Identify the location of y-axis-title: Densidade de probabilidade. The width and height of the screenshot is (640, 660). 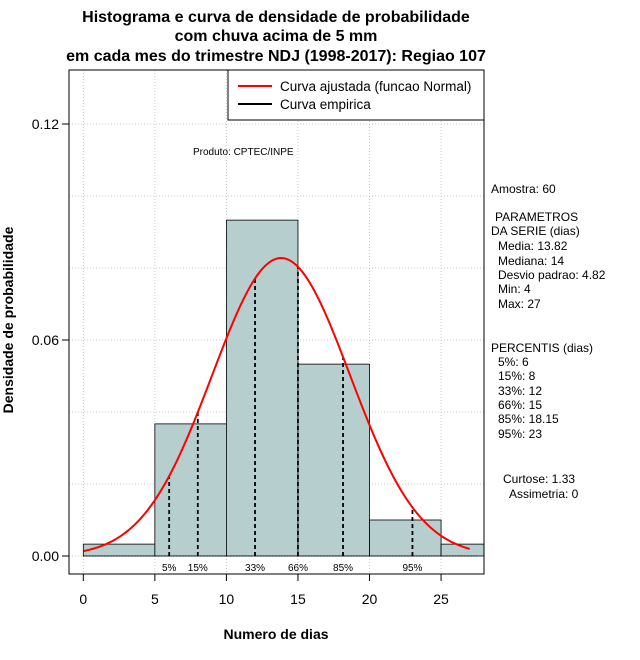
(8, 319).